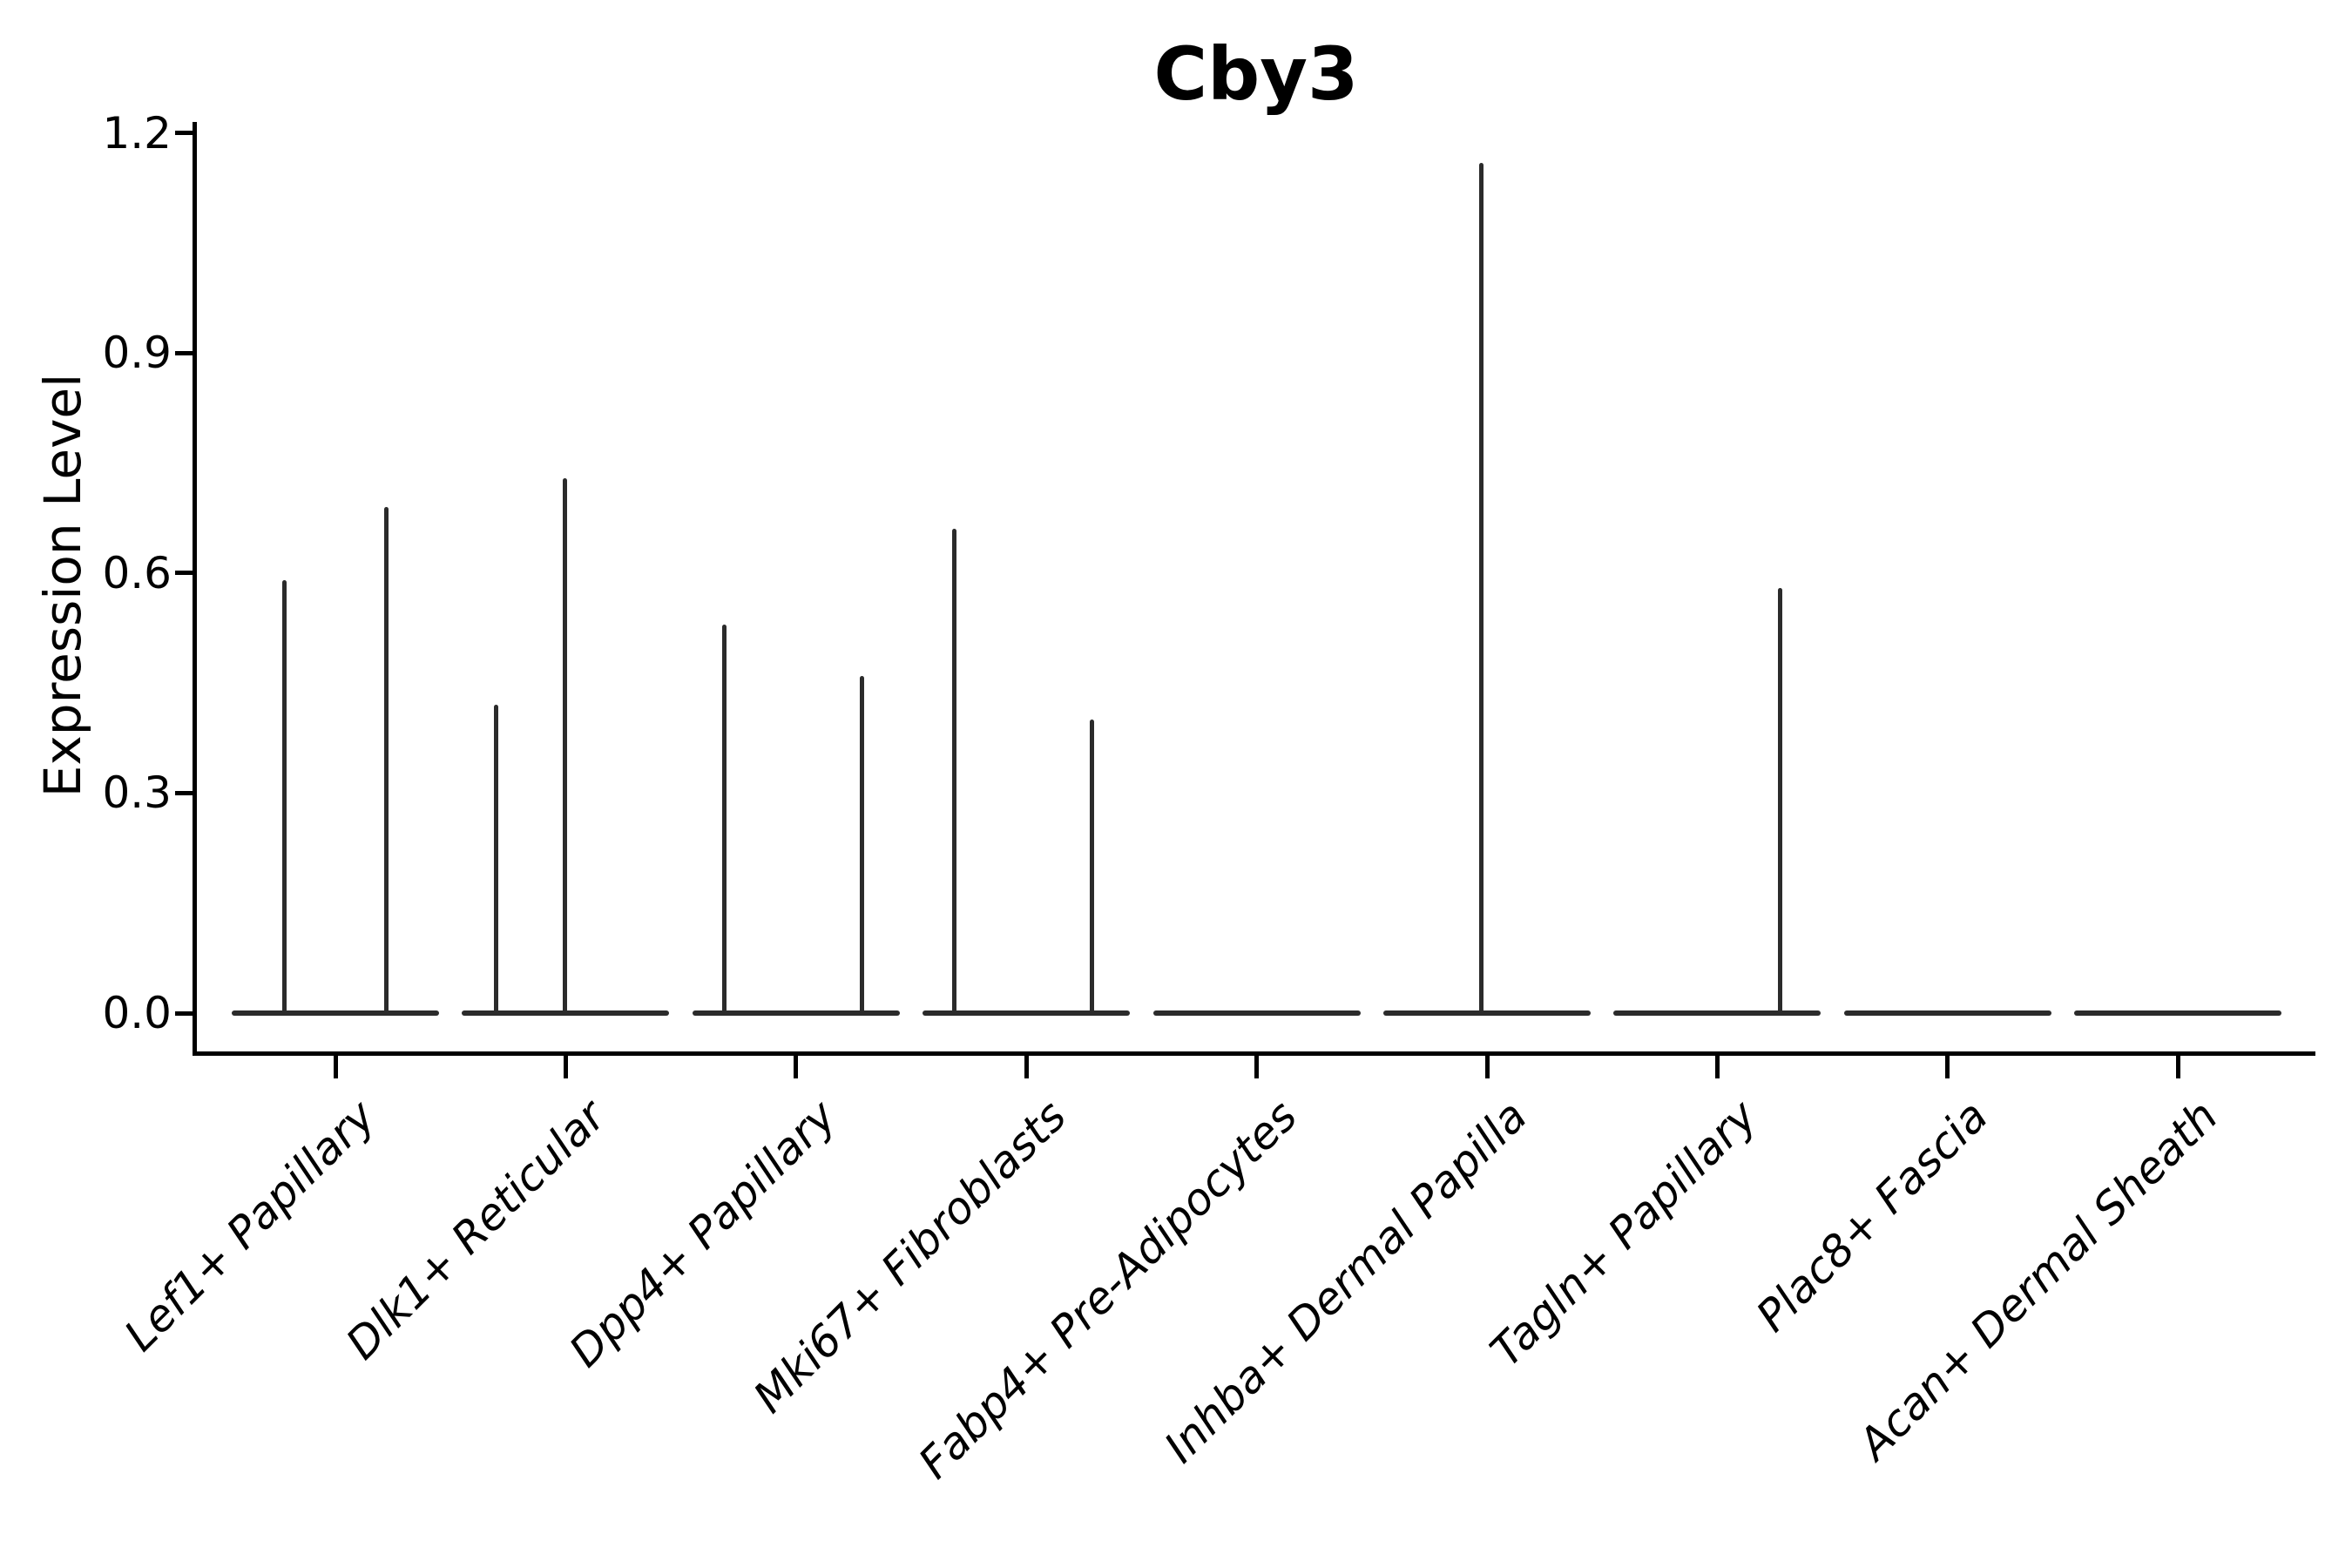 The height and width of the screenshot is (1568, 2352). What do you see at coordinates (195, 589) in the screenshot?
I see `y-axis-spine` at bounding box center [195, 589].